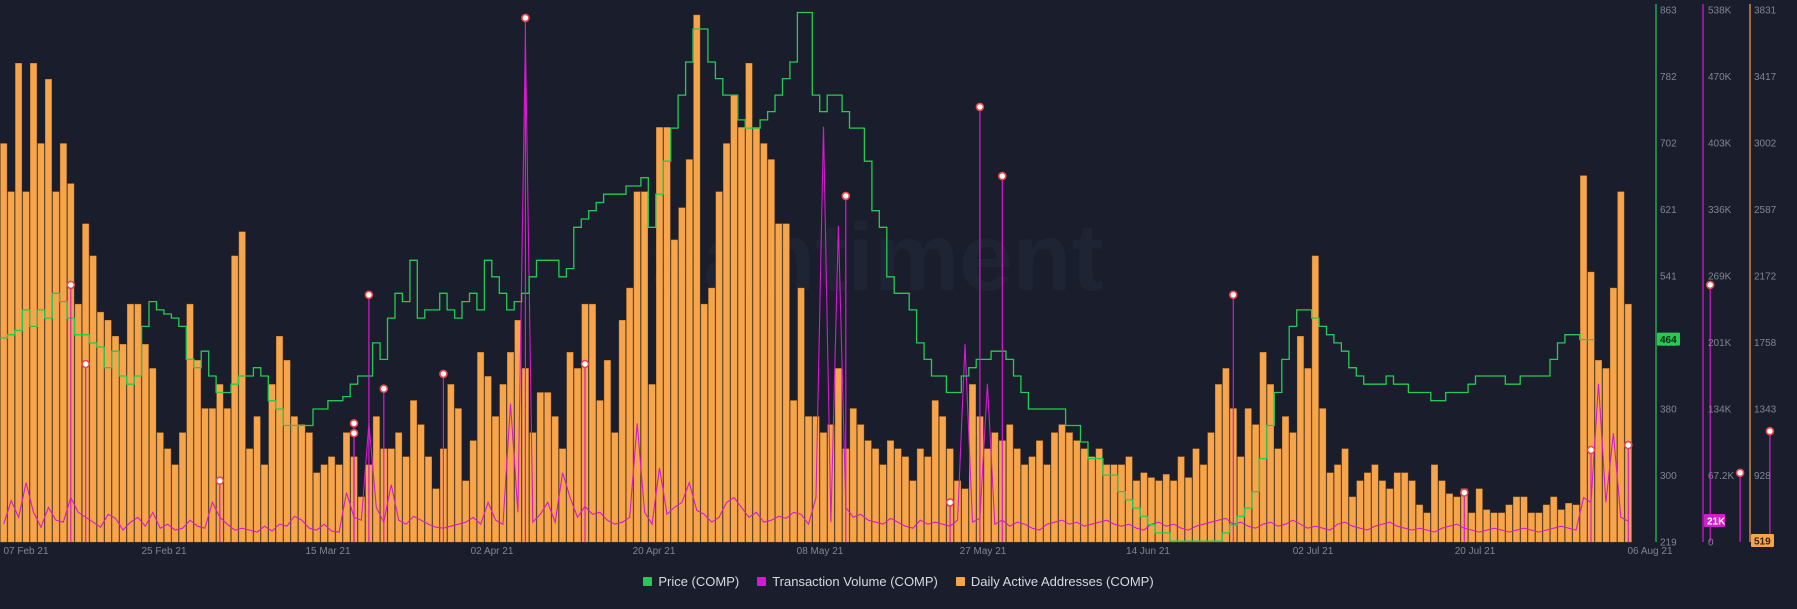 The width and height of the screenshot is (1797, 609). What do you see at coordinates (1762, 540) in the screenshot?
I see `daa-current-badge` at bounding box center [1762, 540].